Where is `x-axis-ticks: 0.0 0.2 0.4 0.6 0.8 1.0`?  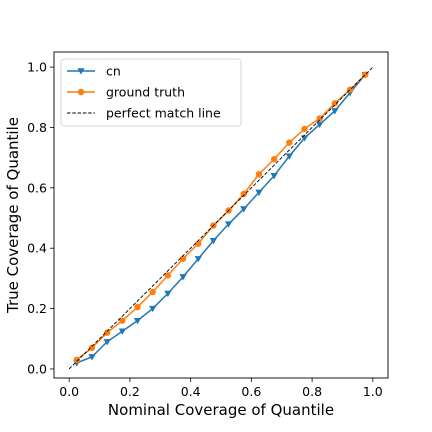
x-axis-ticks: 0.0 0.2 0.4 0.6 0.8 1.0 is located at coordinates (221, 388).